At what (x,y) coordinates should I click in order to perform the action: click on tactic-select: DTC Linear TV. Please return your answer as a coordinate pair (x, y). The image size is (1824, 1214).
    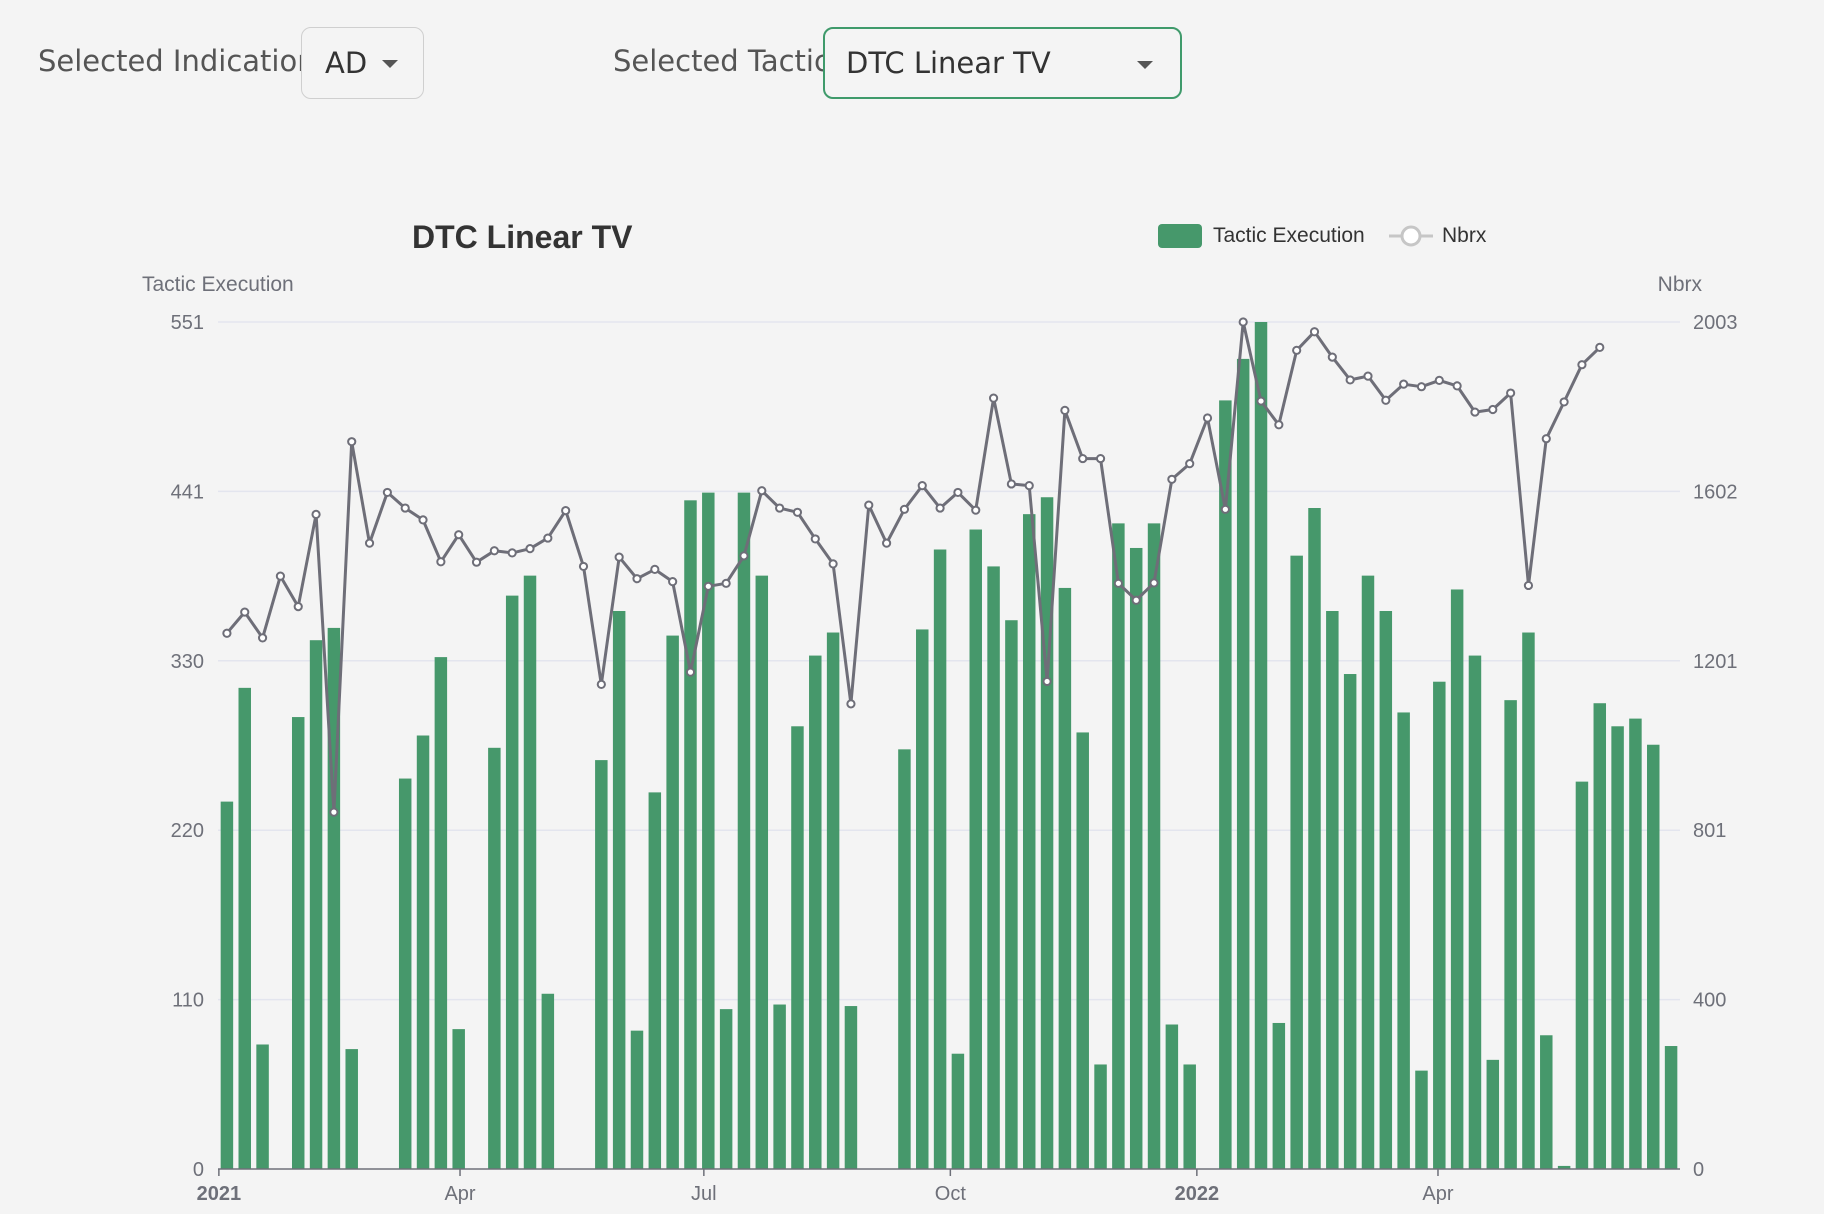
    Looking at the image, I should click on (1002, 63).